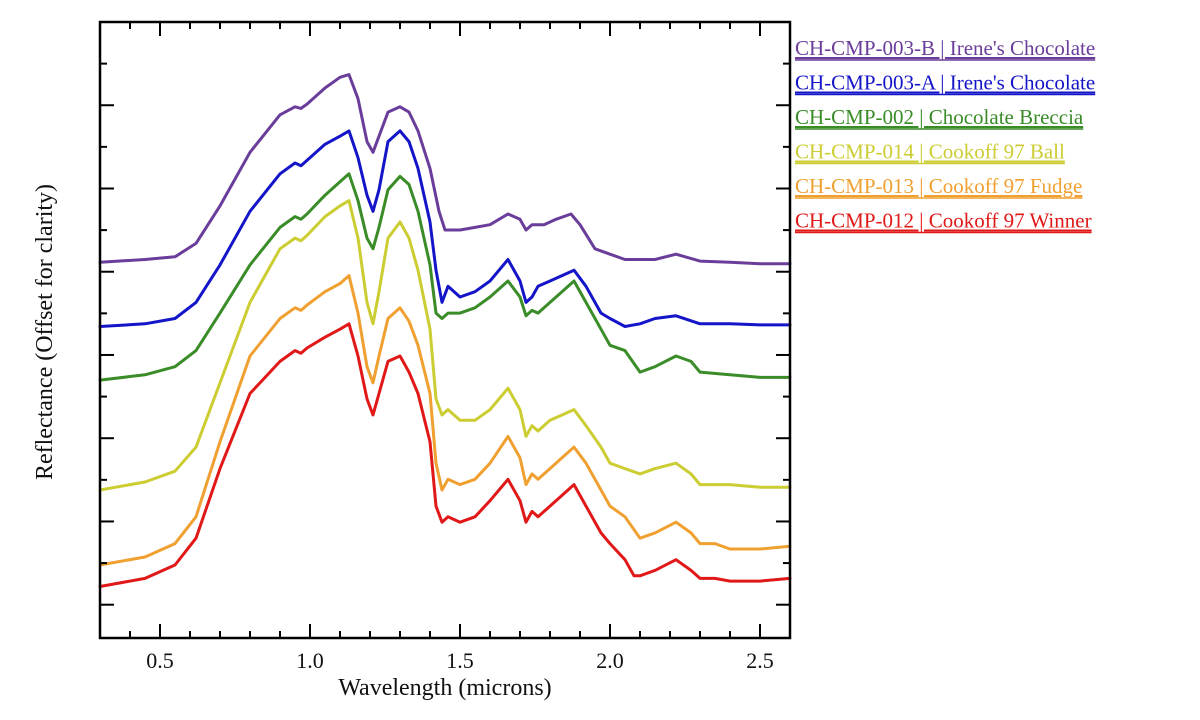  I want to click on x-tick-labels: 0.5 1.0 1.5 2.0 2.5, so click(460, 660).